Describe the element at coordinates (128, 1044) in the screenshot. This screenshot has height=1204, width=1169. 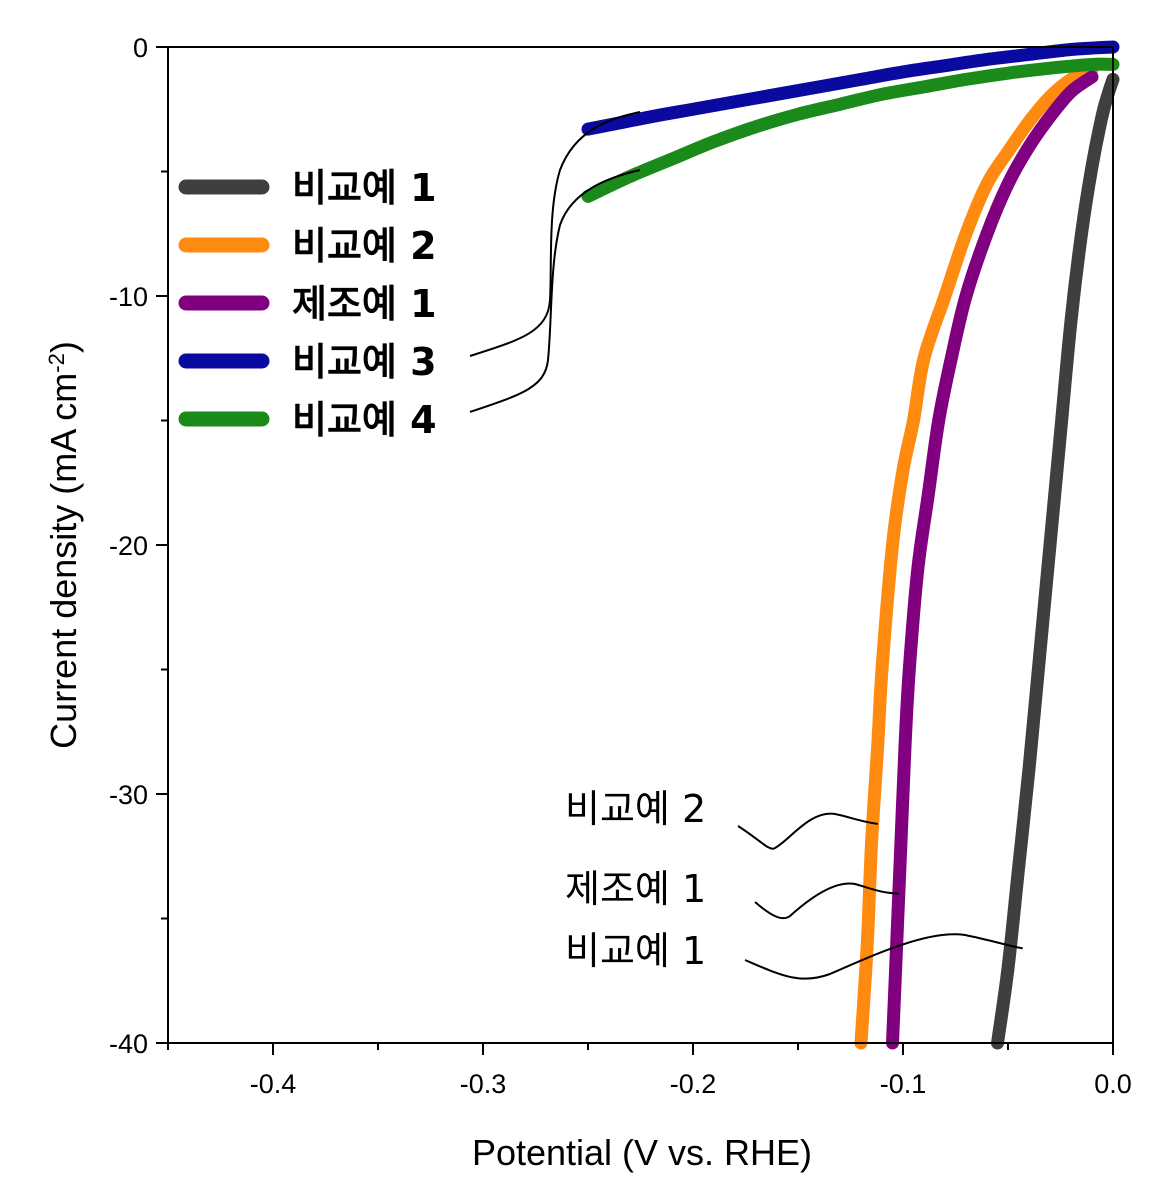
I see `y-tick-label: -40` at that location.